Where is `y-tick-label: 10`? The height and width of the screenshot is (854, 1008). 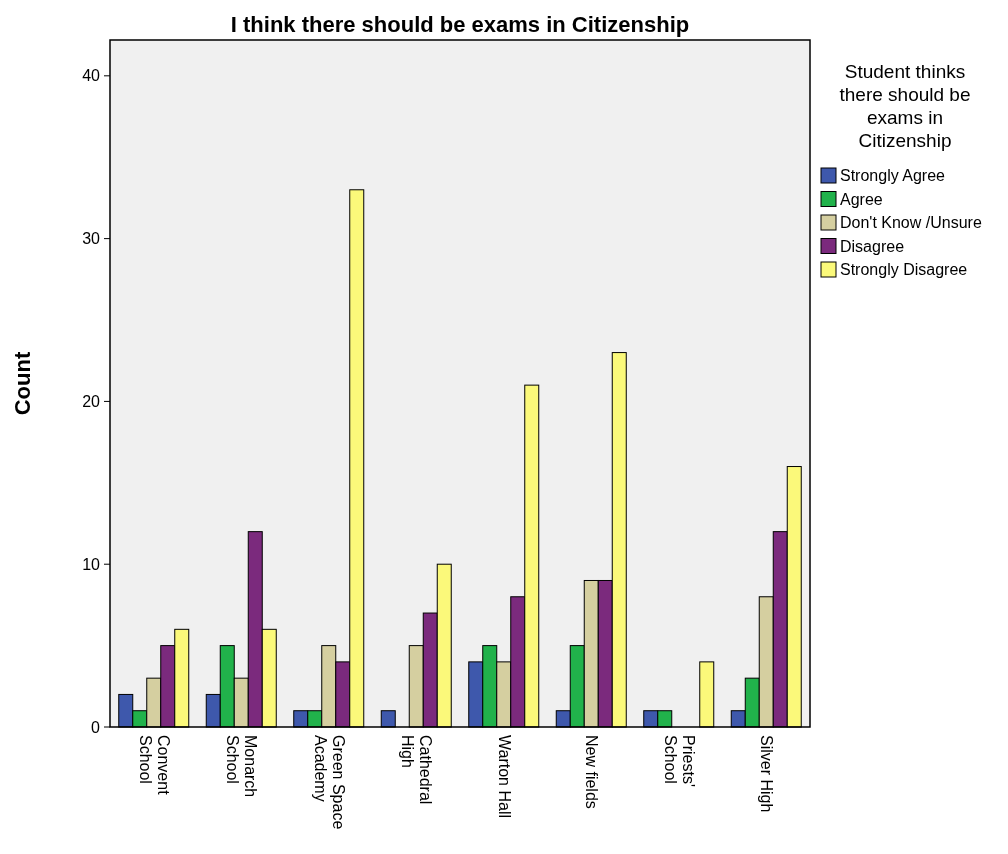
y-tick-label: 10 is located at coordinates (91, 564).